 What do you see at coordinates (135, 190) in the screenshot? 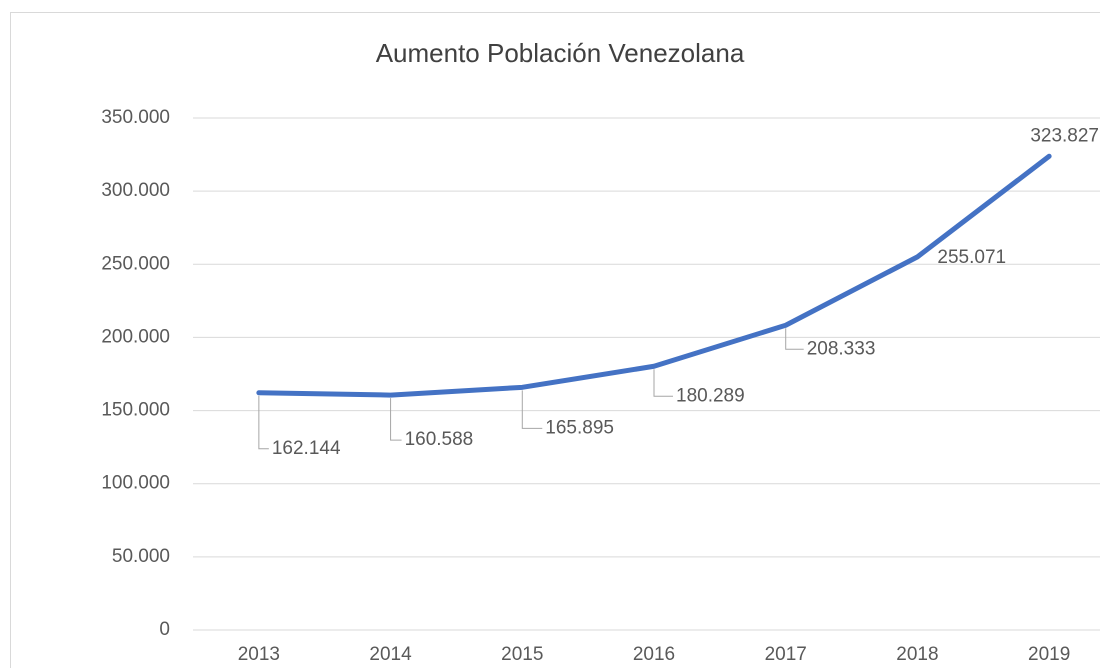
I see `y-tick-label: 300.000` at bounding box center [135, 190].